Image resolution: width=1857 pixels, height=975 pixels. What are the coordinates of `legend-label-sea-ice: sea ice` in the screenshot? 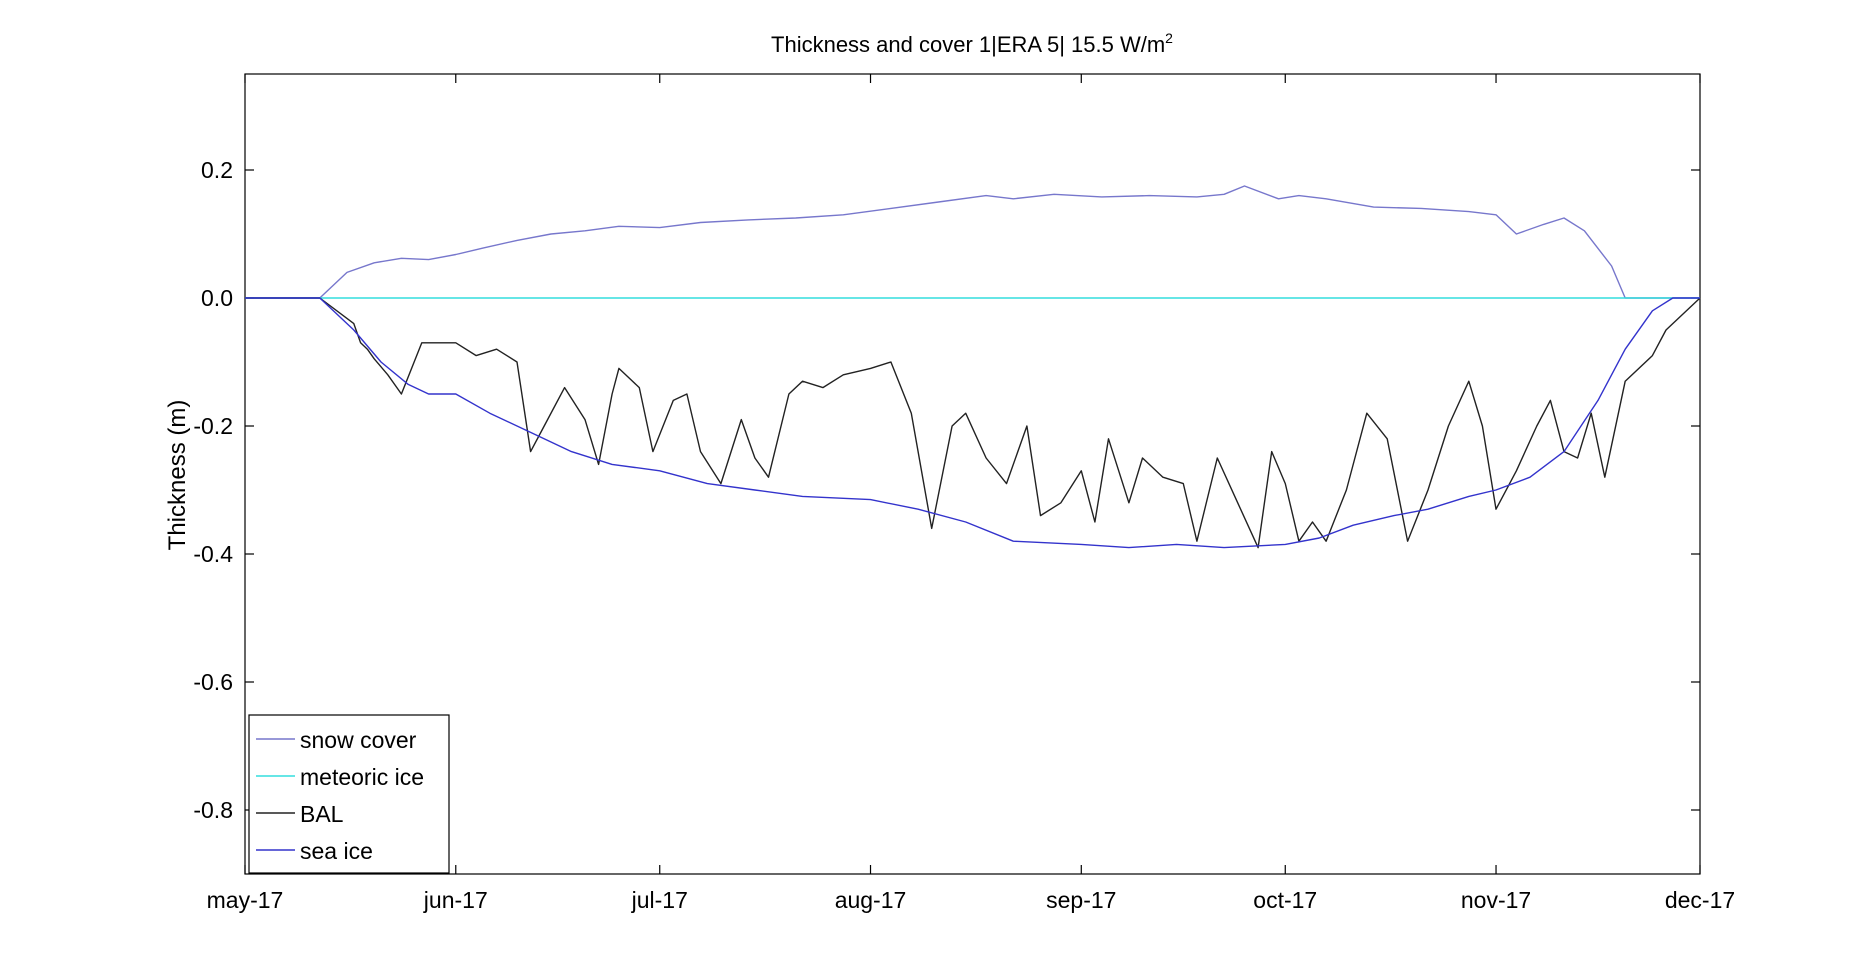 It's located at (336, 851).